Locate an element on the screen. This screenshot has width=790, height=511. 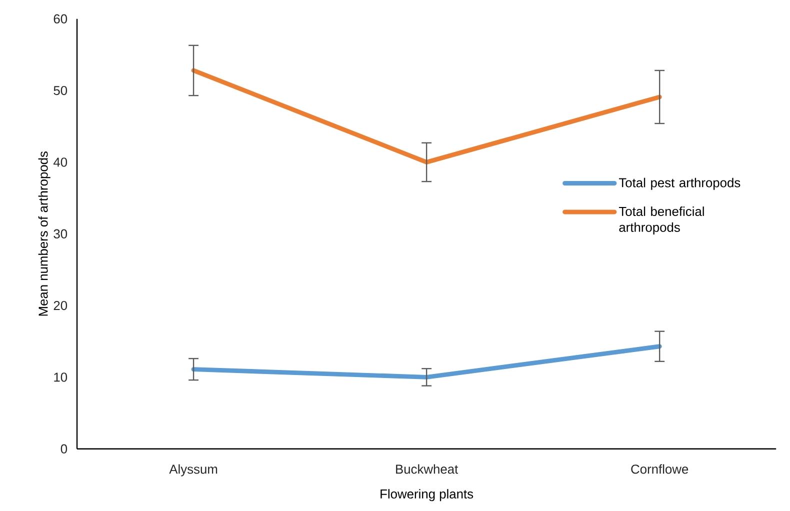
y-tick-label: 50 is located at coordinates (61, 90).